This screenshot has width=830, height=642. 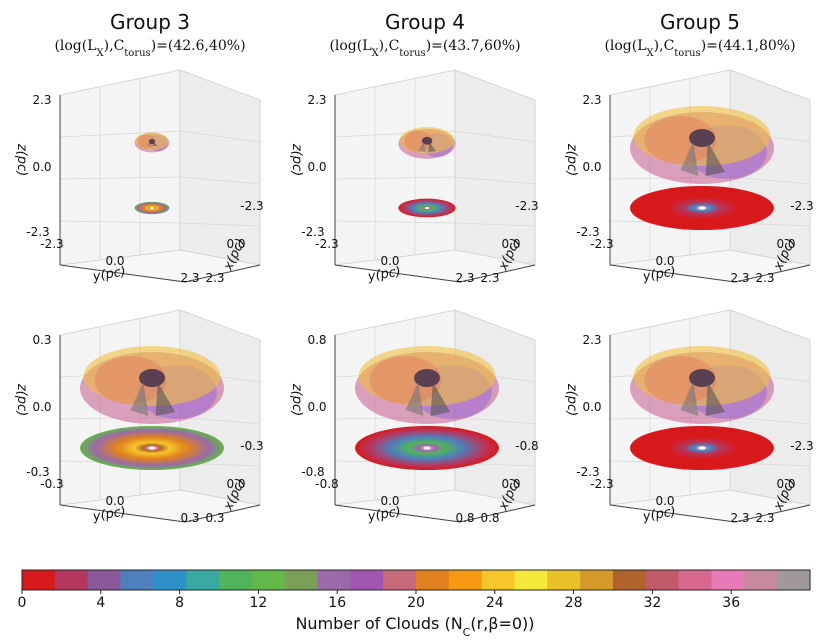 What do you see at coordinates (699, 48) in the screenshot?
I see `column-subtitle: (log(LX),Ctorus)=(44.1,80%)` at bounding box center [699, 48].